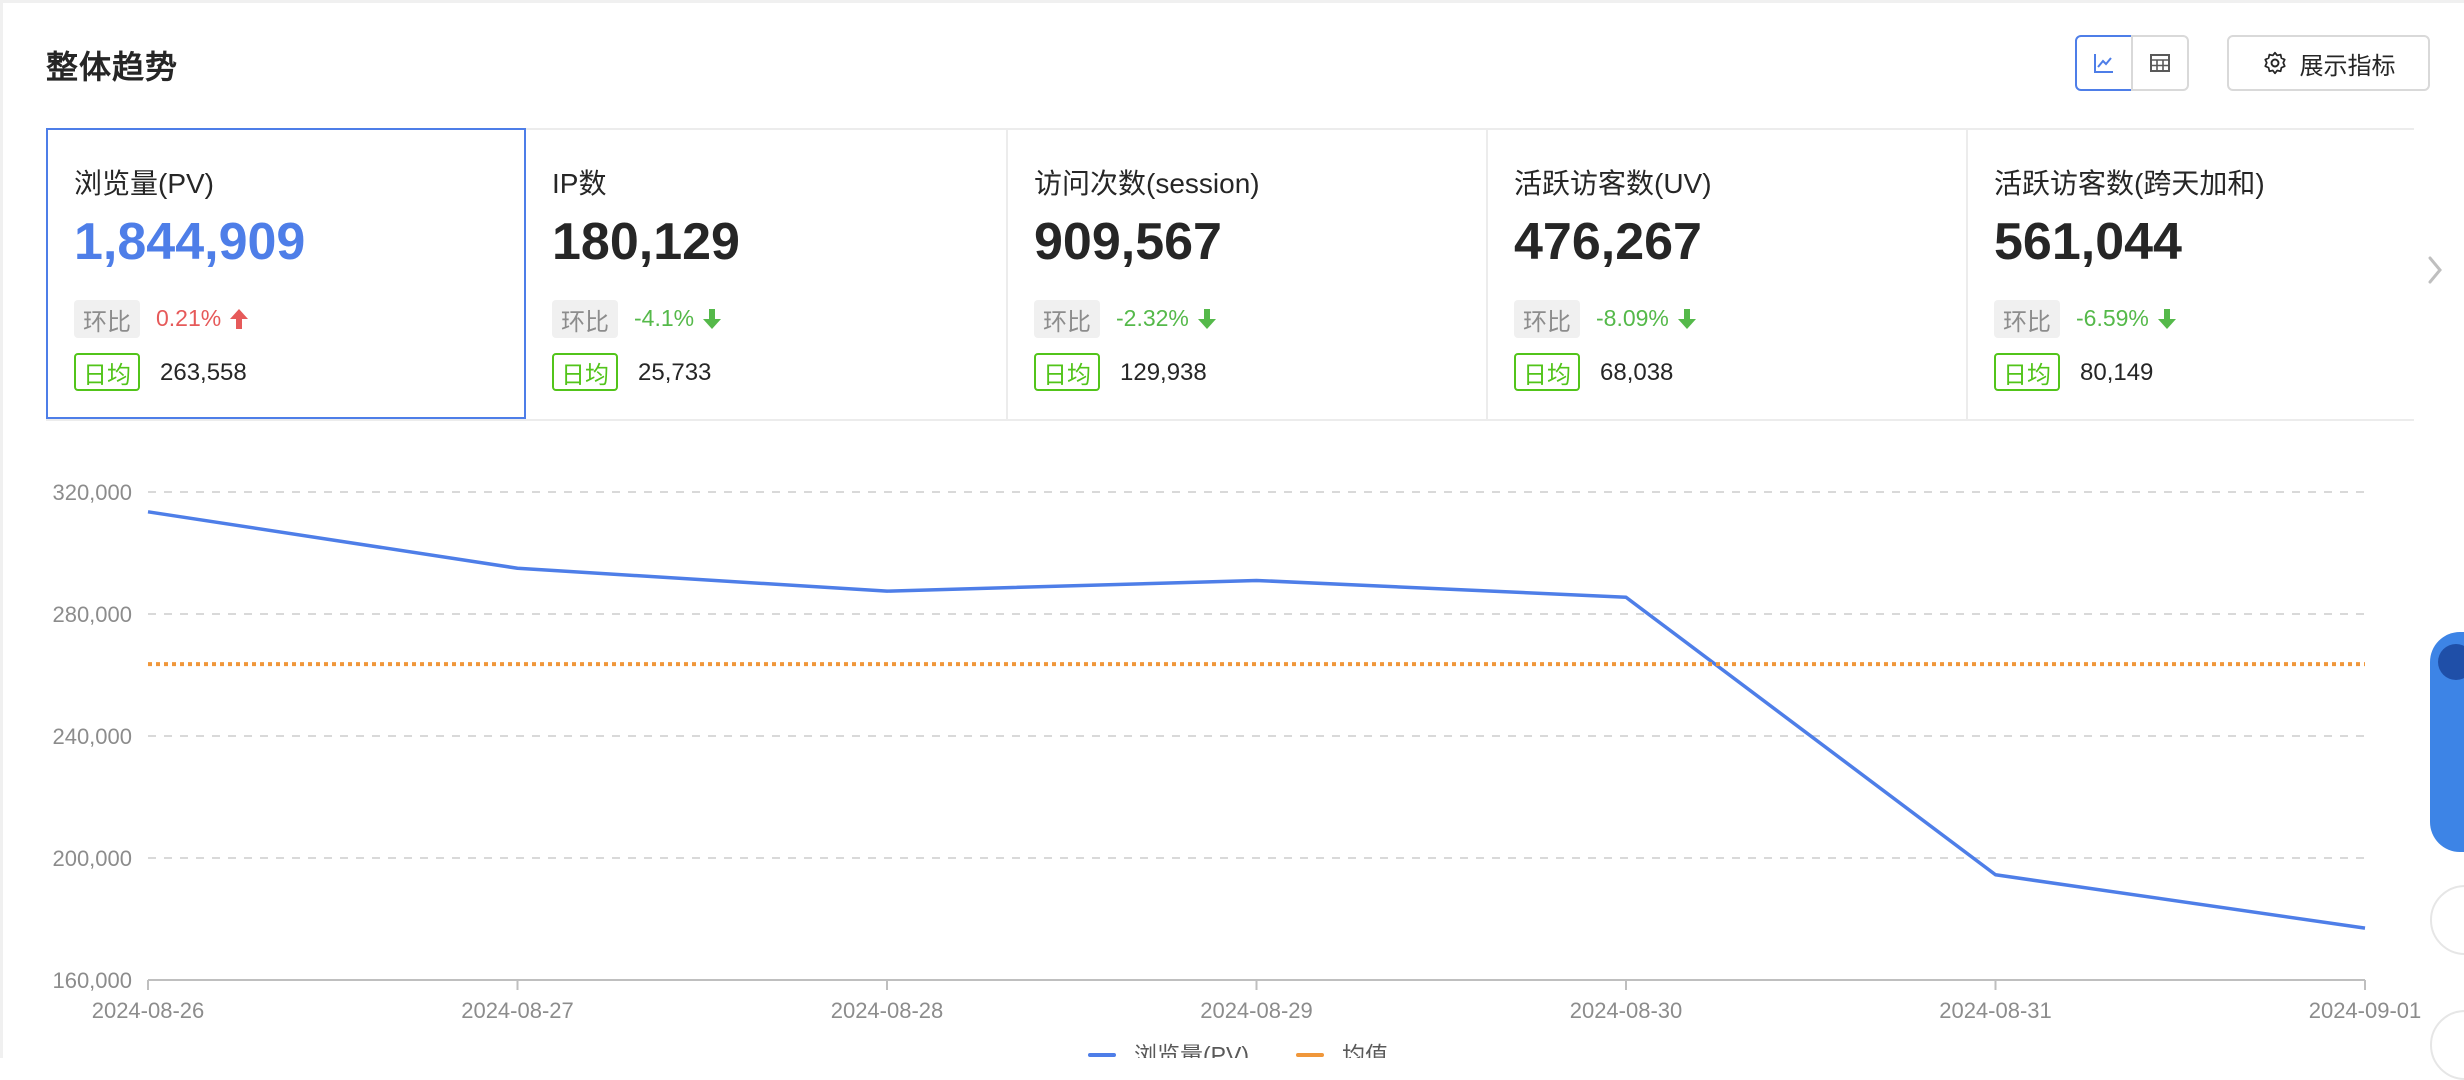 This screenshot has width=2464, height=1080. Describe the element at coordinates (766, 274) in the screenshot. I see `metric-card-ip: IP数 180,129 环比 -4.1% 日均 25,733` at that location.